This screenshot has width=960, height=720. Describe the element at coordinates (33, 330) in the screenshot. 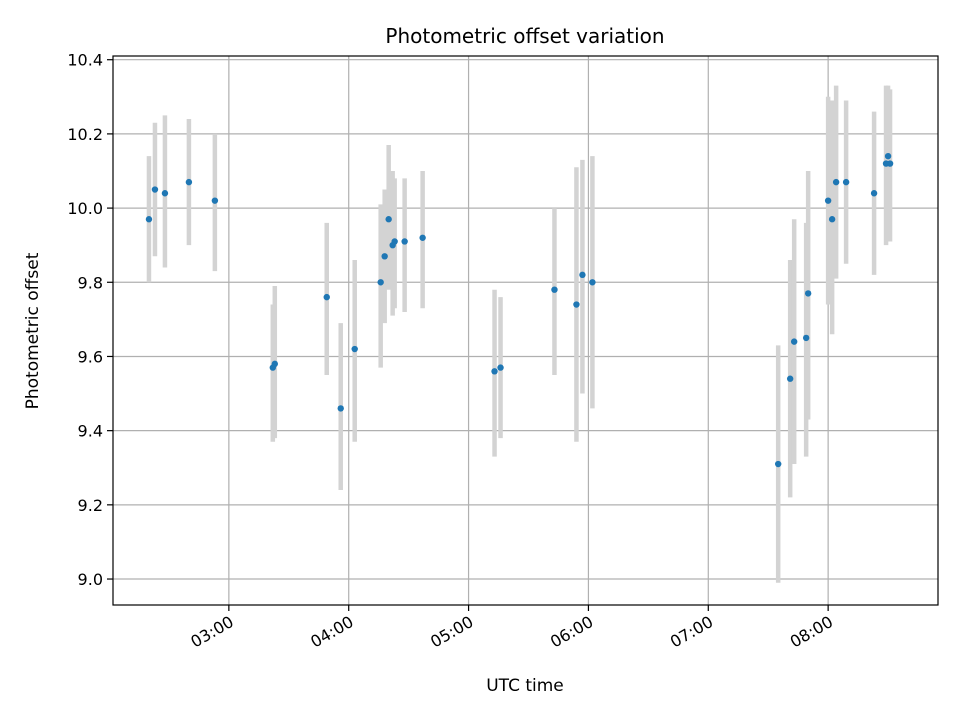

I see `y-axis-title: Photometric offset` at that location.